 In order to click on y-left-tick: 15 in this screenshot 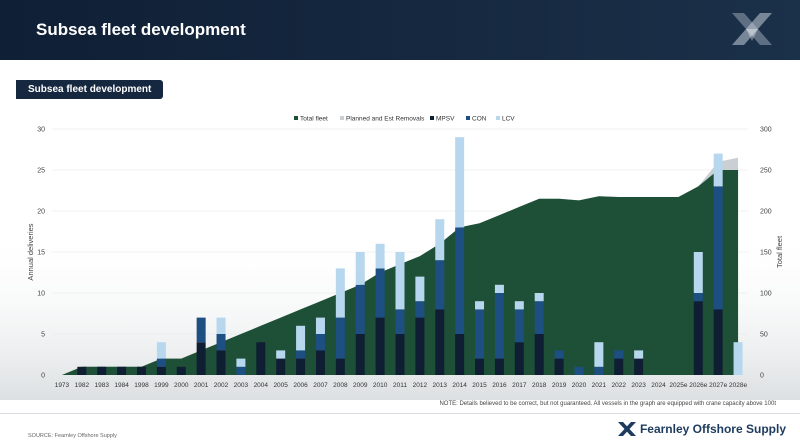, I will do `click(41, 253)`.